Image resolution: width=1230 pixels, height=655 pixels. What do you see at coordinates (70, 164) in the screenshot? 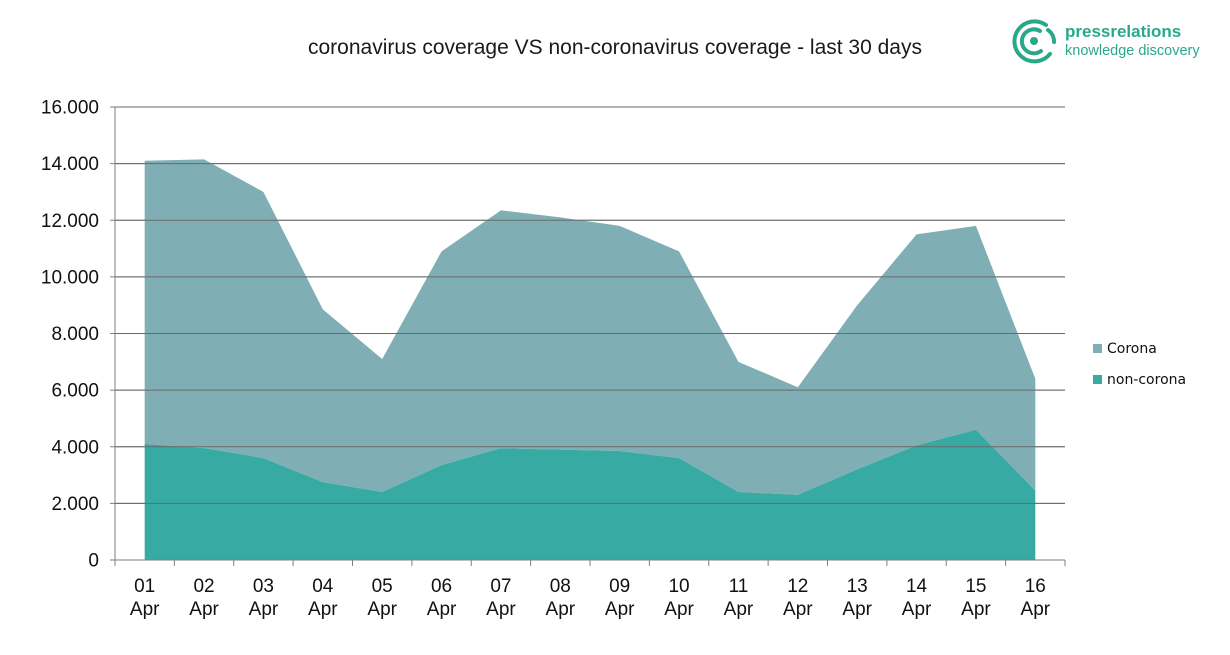
I see `y-tick-label: 14.000` at bounding box center [70, 164].